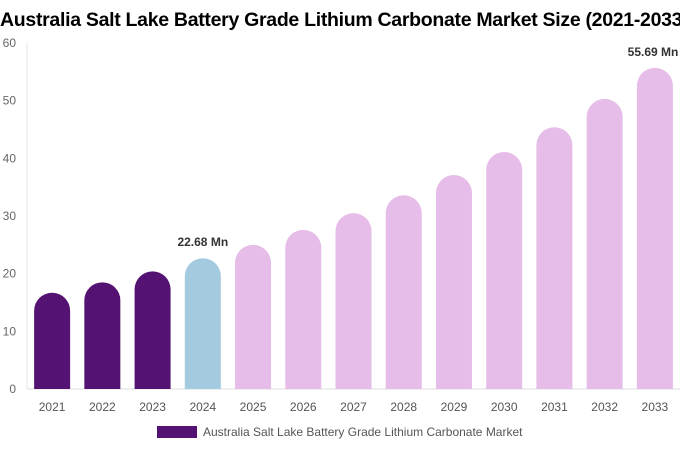 Image resolution: width=680 pixels, height=450 pixels. What do you see at coordinates (655, 407) in the screenshot?
I see `x-tick-label: 2033` at bounding box center [655, 407].